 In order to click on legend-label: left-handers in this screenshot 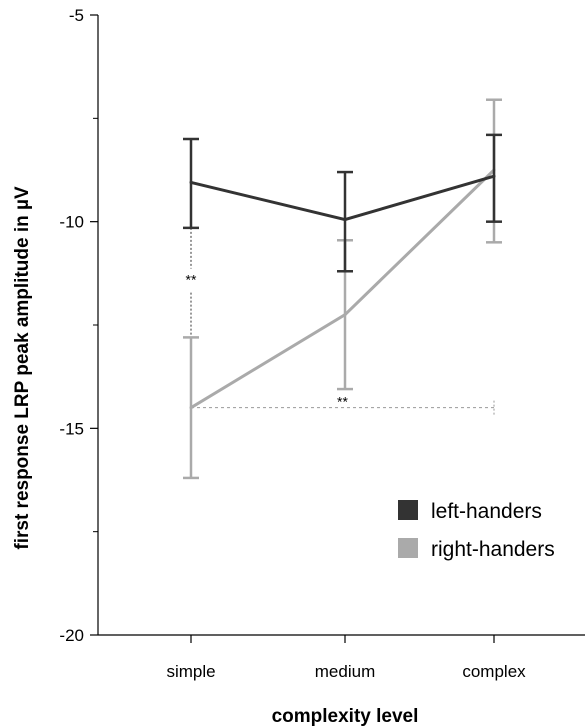, I will do `click(486, 511)`.